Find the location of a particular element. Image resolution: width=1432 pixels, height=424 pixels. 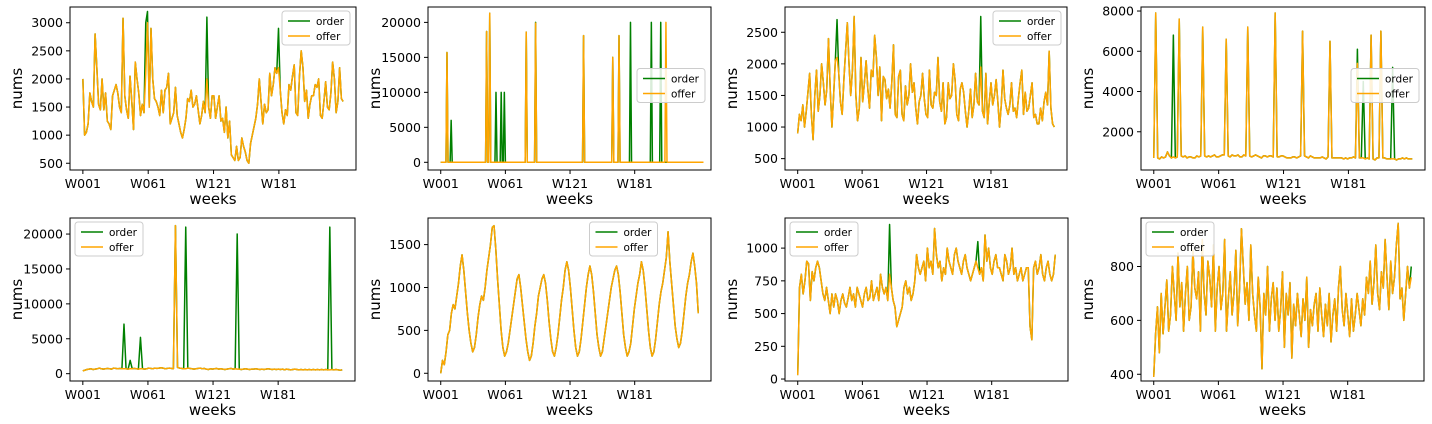

y-tick-label: 8000 is located at coordinates (1118, 11).